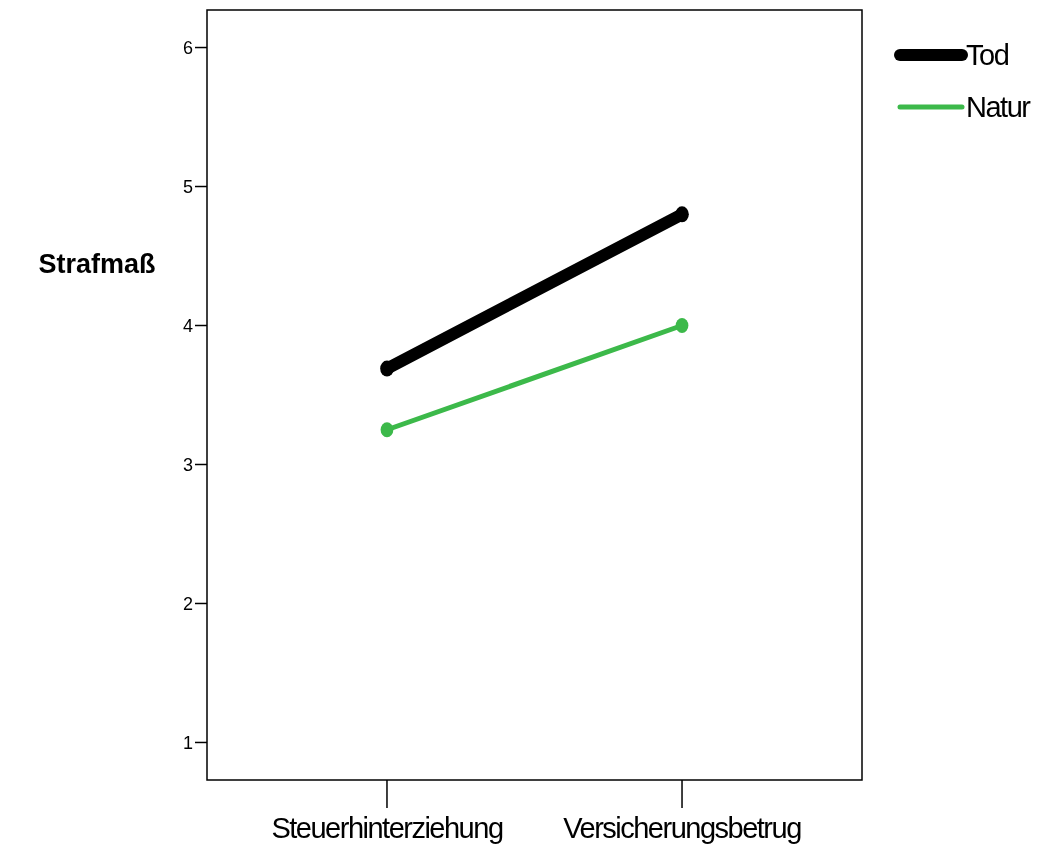 The image size is (1047, 854). I want to click on y-tick-label: 4, so click(187, 325).